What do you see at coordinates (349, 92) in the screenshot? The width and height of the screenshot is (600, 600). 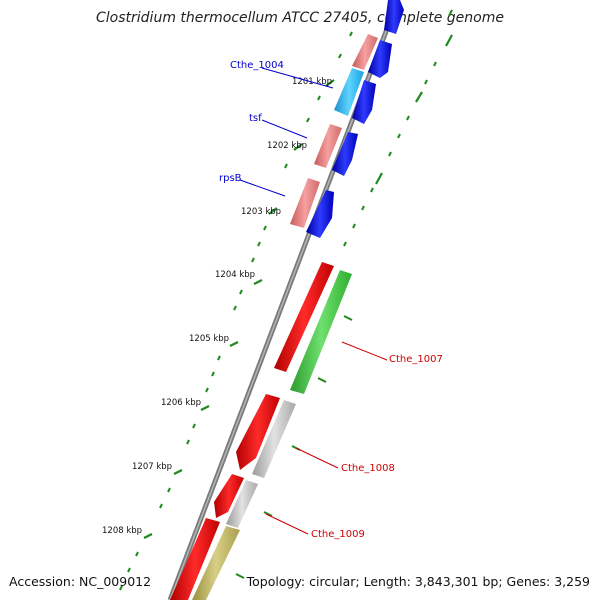 I see `gene-cyan-block` at bounding box center [349, 92].